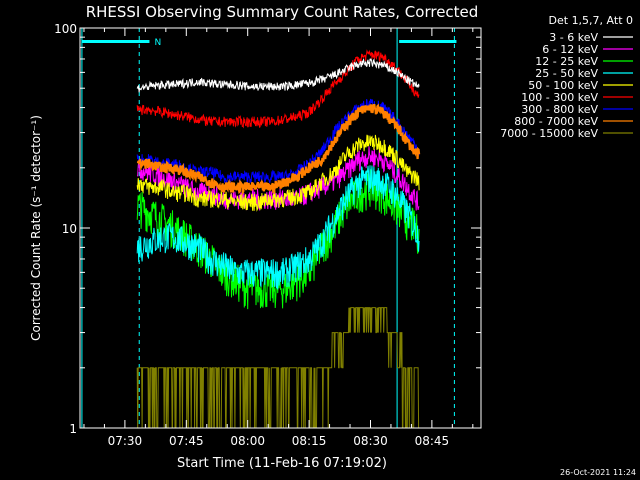 The width and height of the screenshot is (640, 480). I want to click on legend-label-2: 12 - 25 keV, so click(566, 61).